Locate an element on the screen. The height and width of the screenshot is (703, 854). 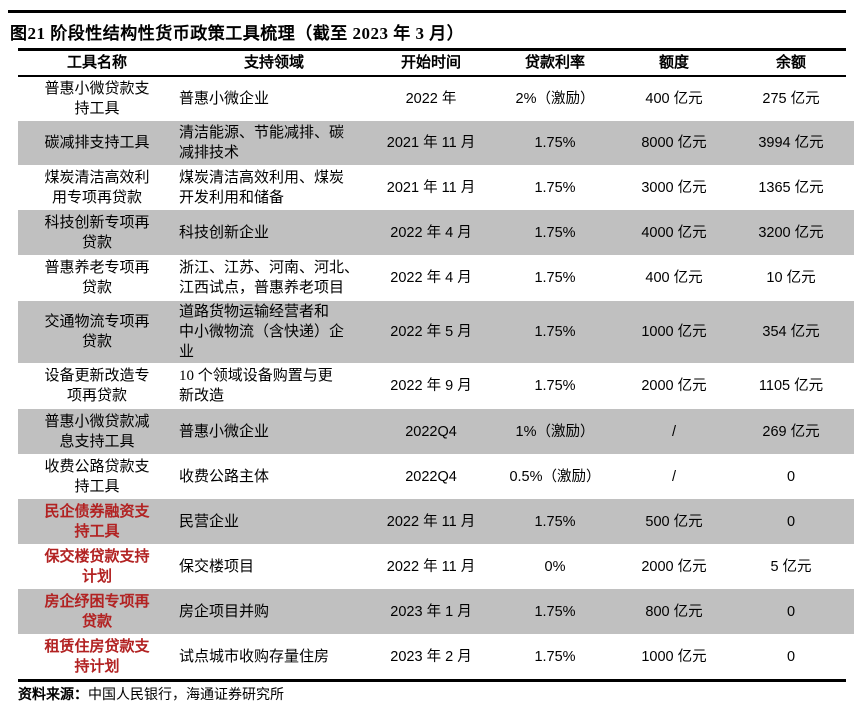
cell-balance: 3200 亿元 is located at coordinates (791, 232).